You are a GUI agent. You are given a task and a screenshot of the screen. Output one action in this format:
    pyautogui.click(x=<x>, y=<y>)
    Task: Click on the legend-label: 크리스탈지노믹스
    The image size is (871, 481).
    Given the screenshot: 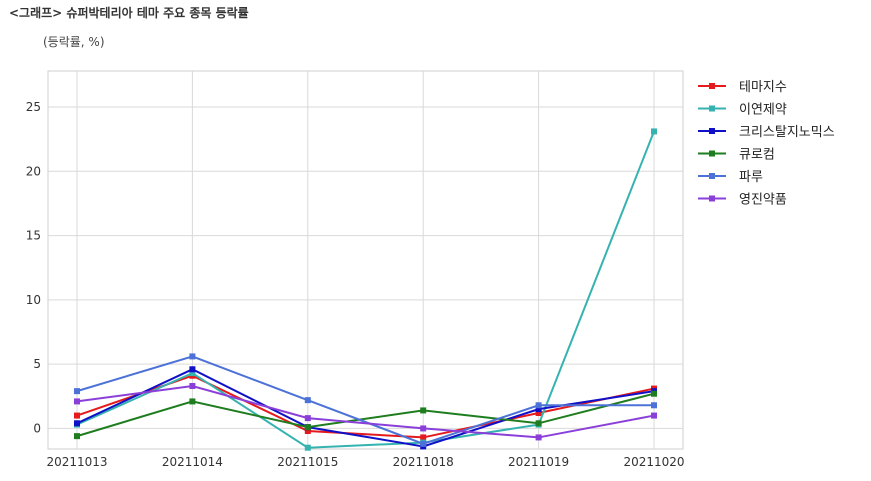 What is the action you would take?
    pyautogui.click(x=787, y=132)
    